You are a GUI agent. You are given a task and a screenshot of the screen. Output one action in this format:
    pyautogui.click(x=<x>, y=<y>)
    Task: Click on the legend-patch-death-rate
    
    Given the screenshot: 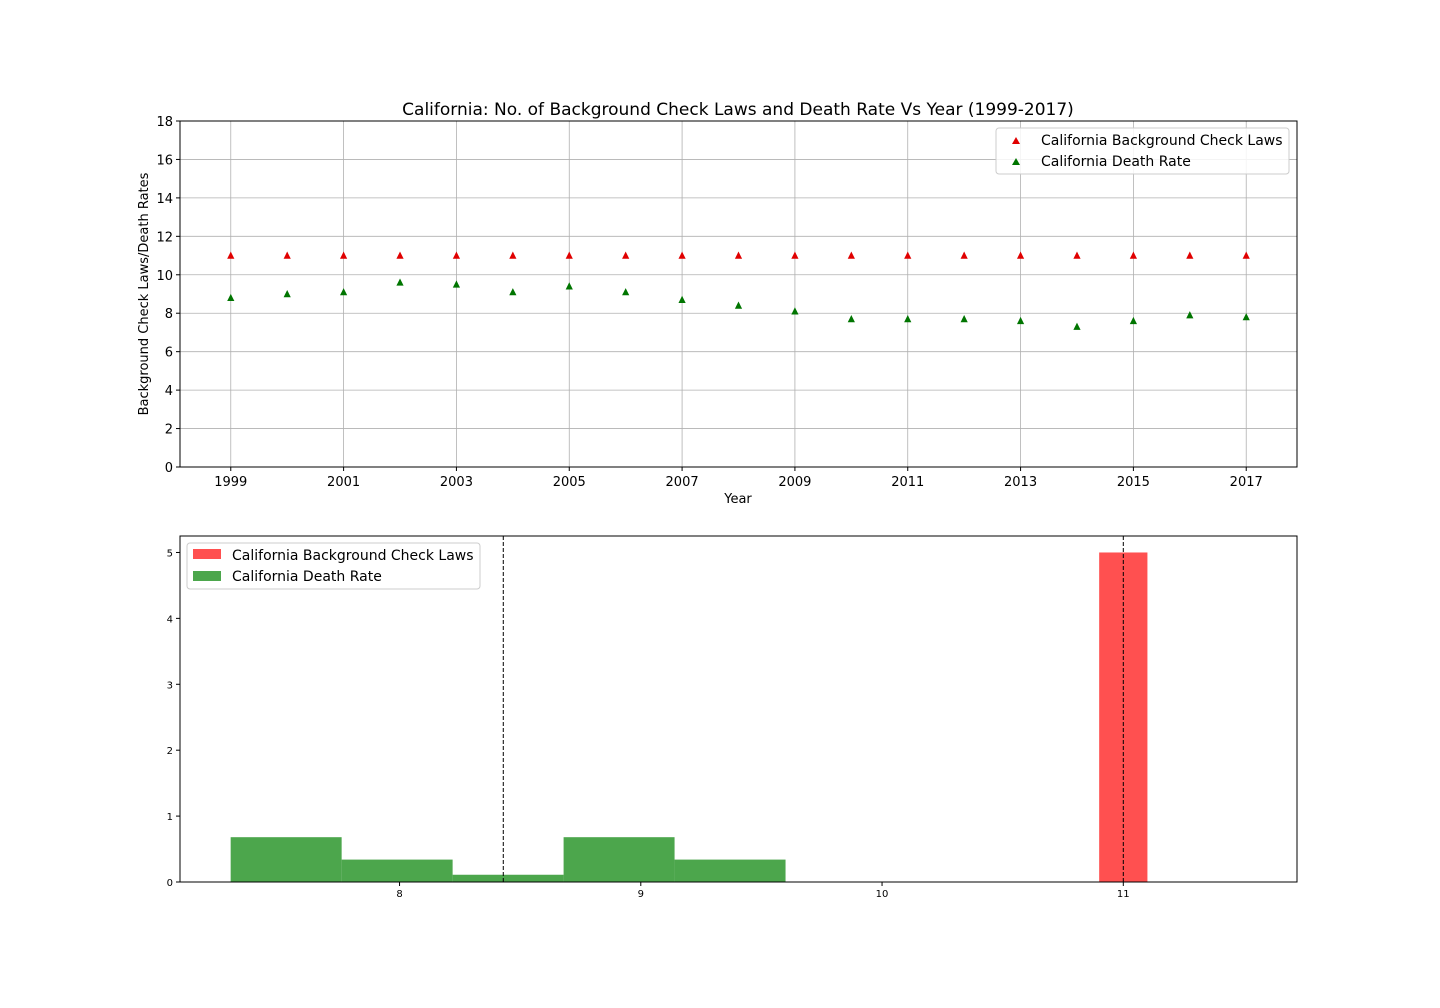 What is the action you would take?
    pyautogui.click(x=207, y=576)
    